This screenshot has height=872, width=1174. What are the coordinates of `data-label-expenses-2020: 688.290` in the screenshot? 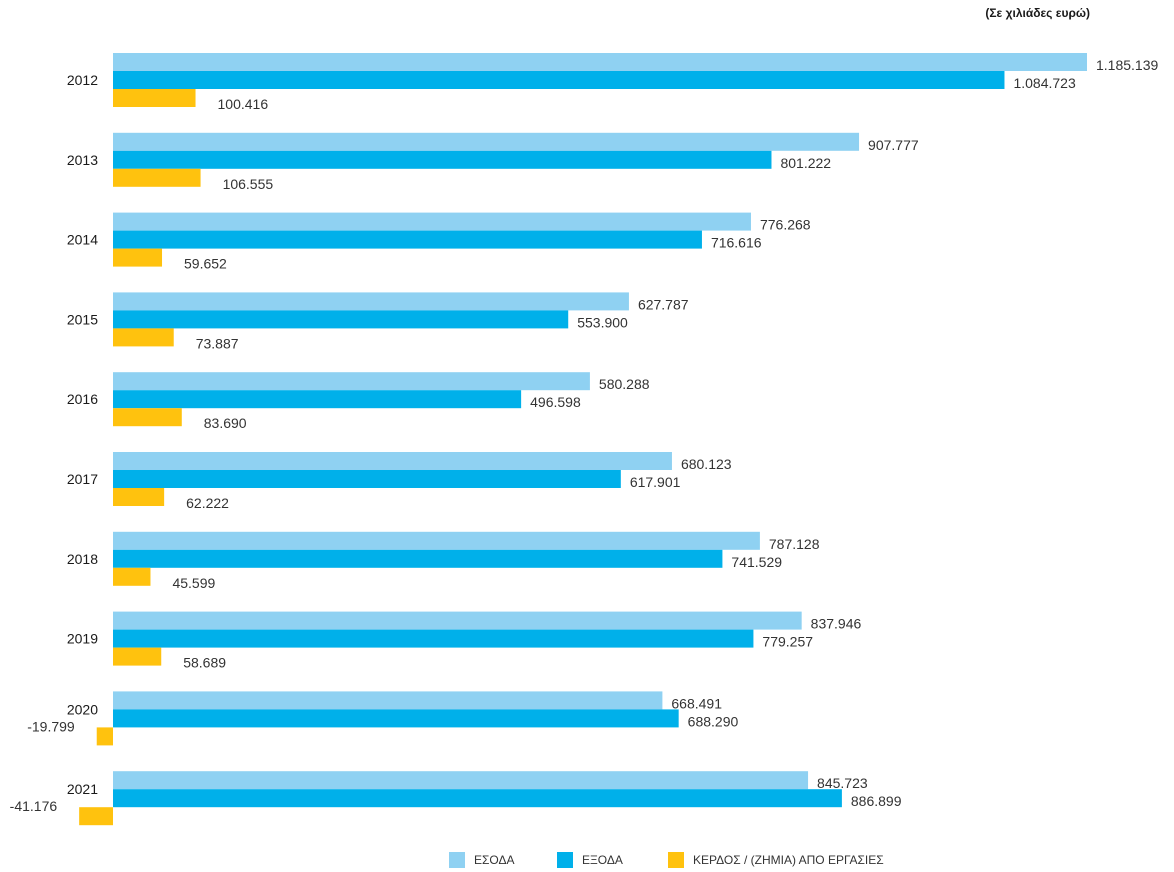 It's located at (713, 721).